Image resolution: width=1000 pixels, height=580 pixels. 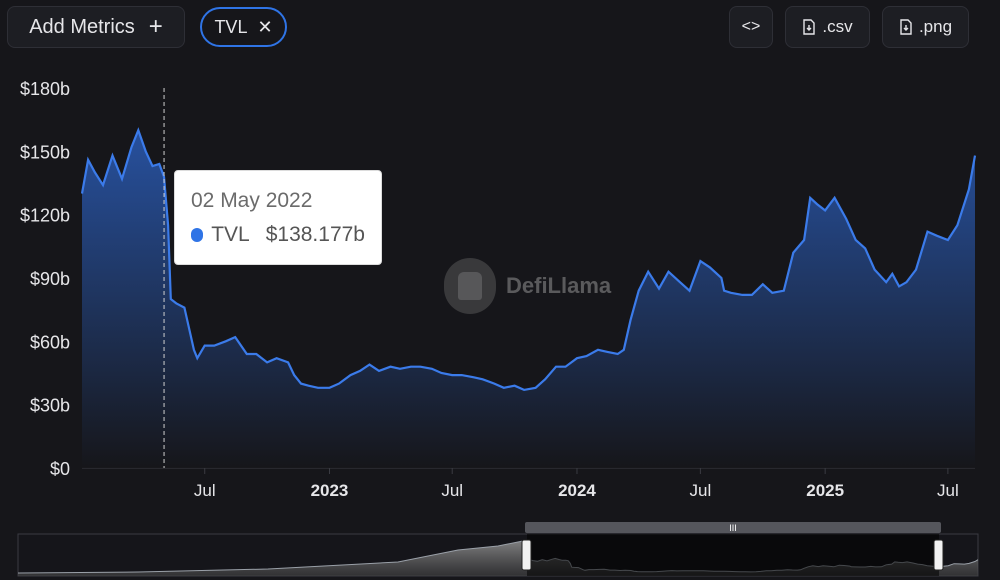 I want to click on x-tick-label: 2023, so click(x=330, y=490).